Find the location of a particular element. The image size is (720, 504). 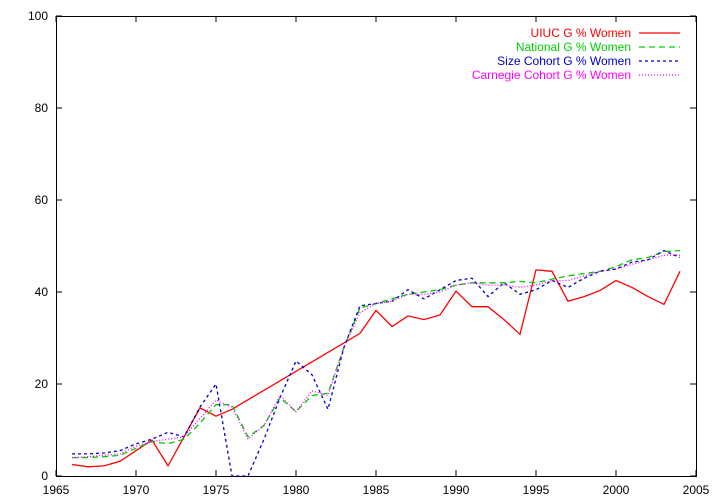

legend-label-3: Size Cohort G % Women is located at coordinates (564, 61).